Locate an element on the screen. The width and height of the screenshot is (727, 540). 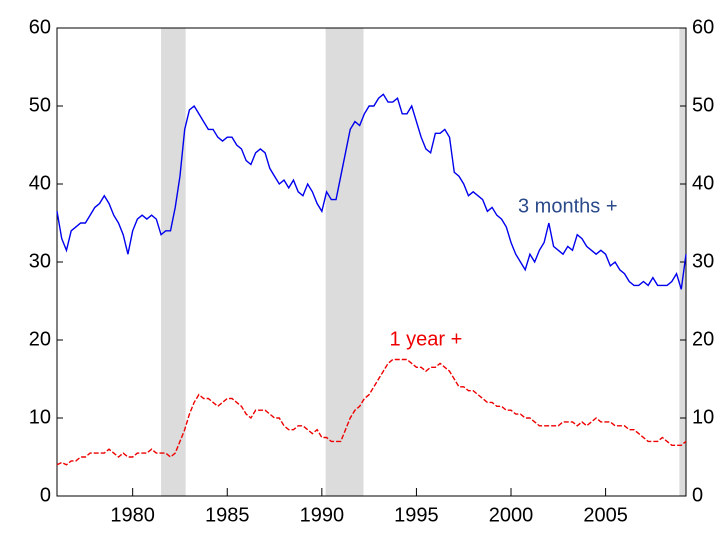
annotation: 3 months + is located at coordinates (568, 207).